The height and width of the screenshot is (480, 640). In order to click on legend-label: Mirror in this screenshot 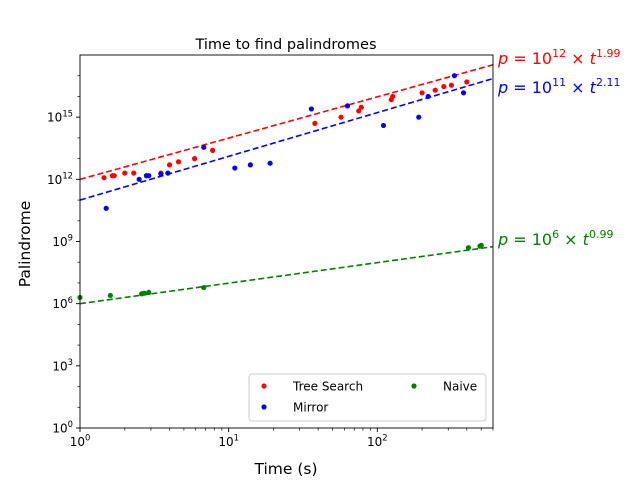, I will do `click(310, 408)`.